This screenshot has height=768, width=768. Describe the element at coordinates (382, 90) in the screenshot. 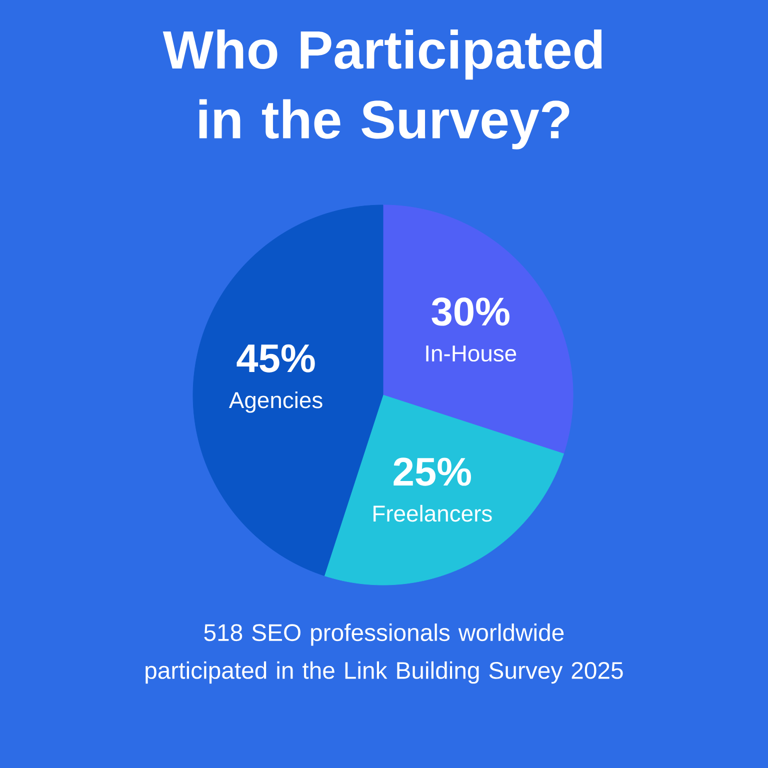

I see `chart-title: Who Participated in the Survey?` at that location.